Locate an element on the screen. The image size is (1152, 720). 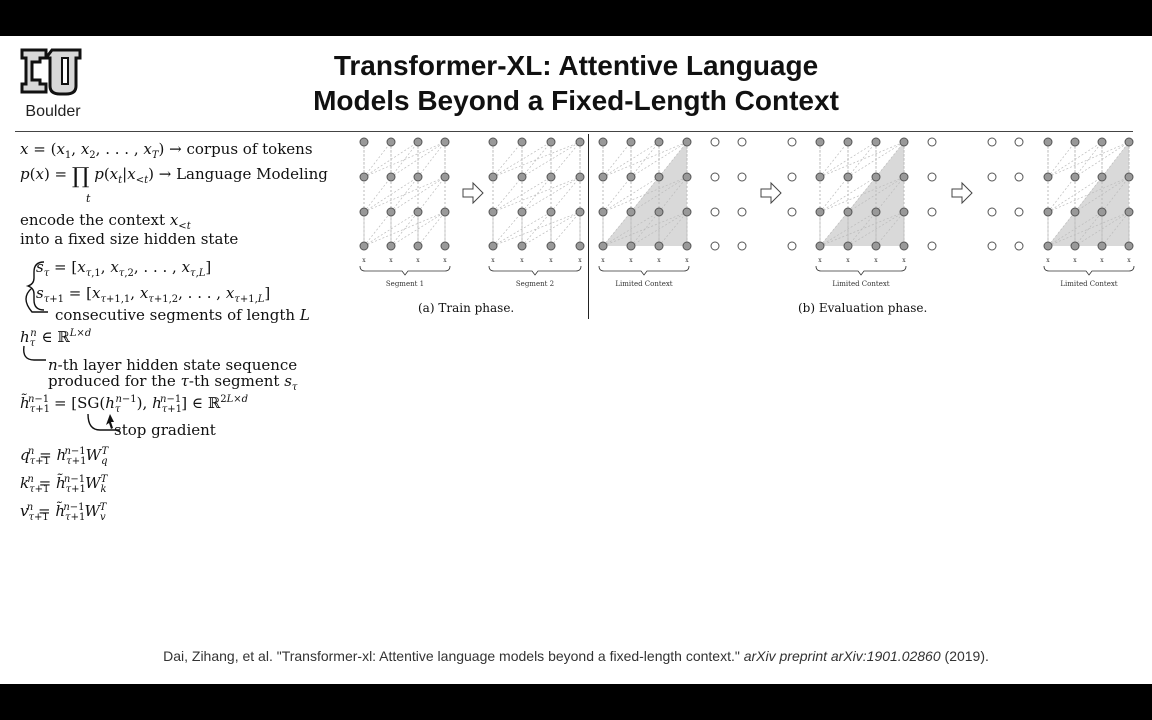
eval2-token-label: x is located at coordinates (876, 260).